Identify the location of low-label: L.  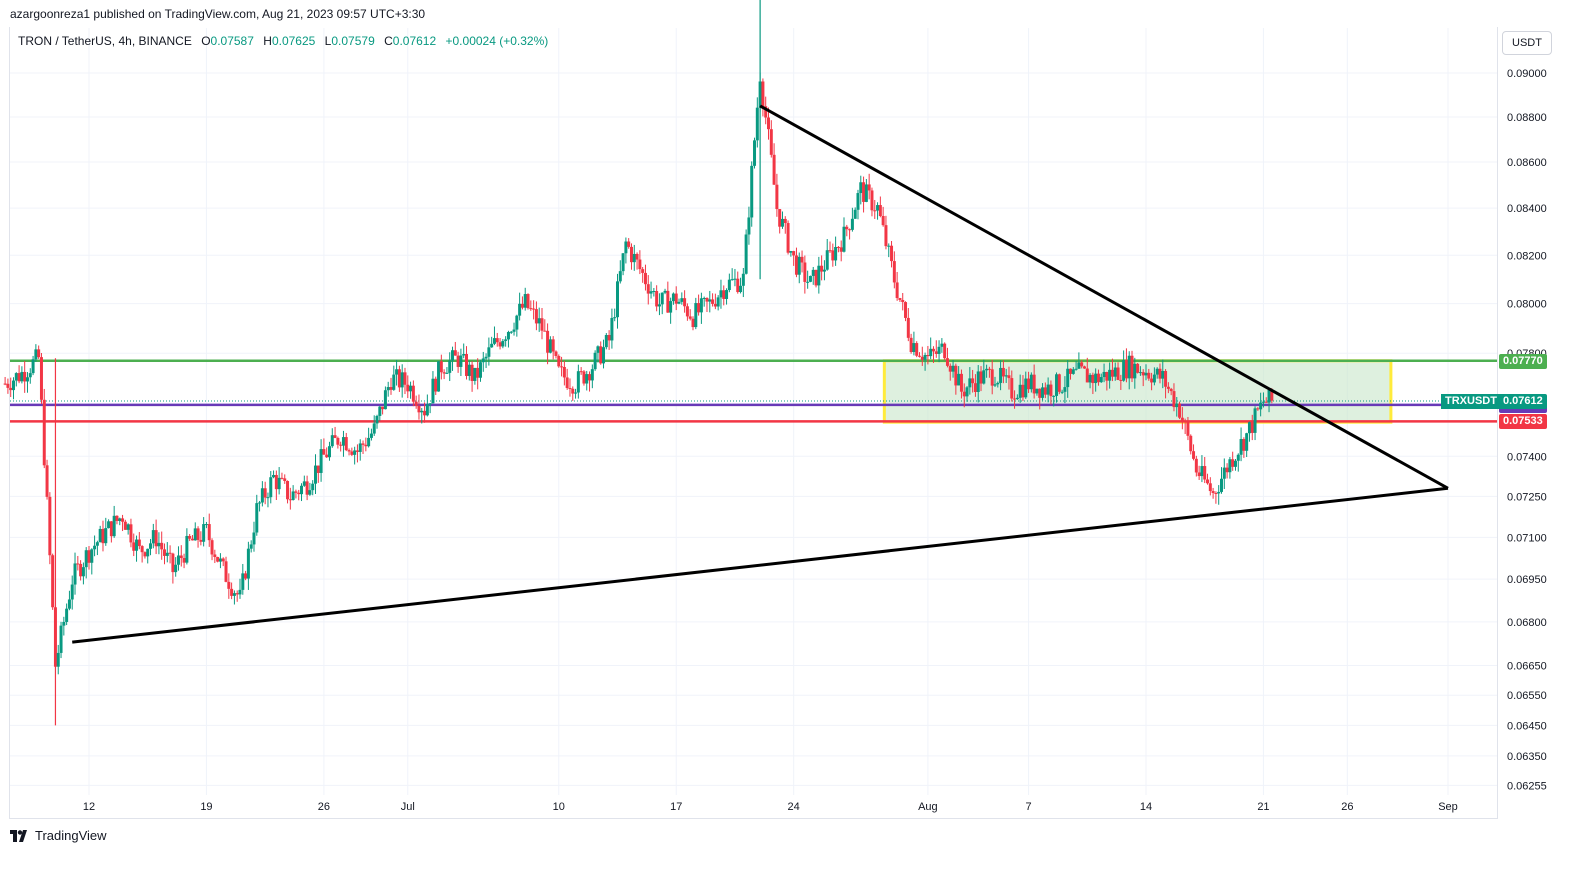
(328, 41).